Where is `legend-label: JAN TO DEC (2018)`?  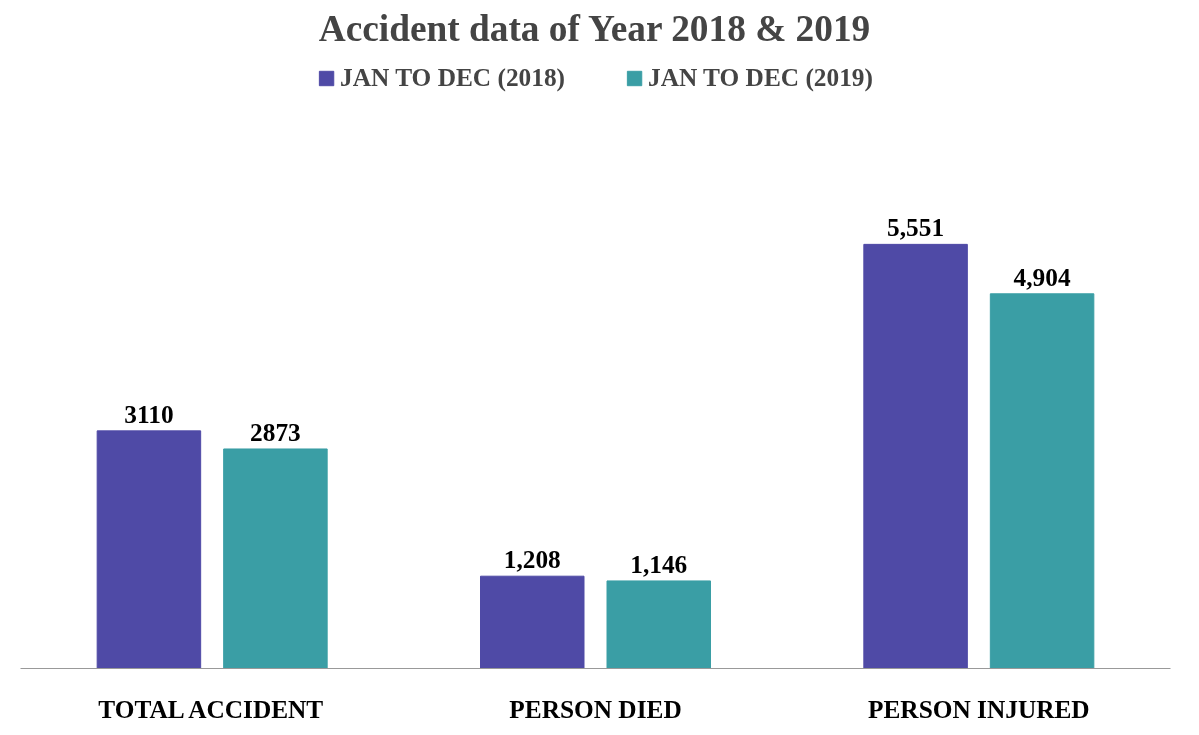
legend-label: JAN TO DEC (2018) is located at coordinates (452, 77).